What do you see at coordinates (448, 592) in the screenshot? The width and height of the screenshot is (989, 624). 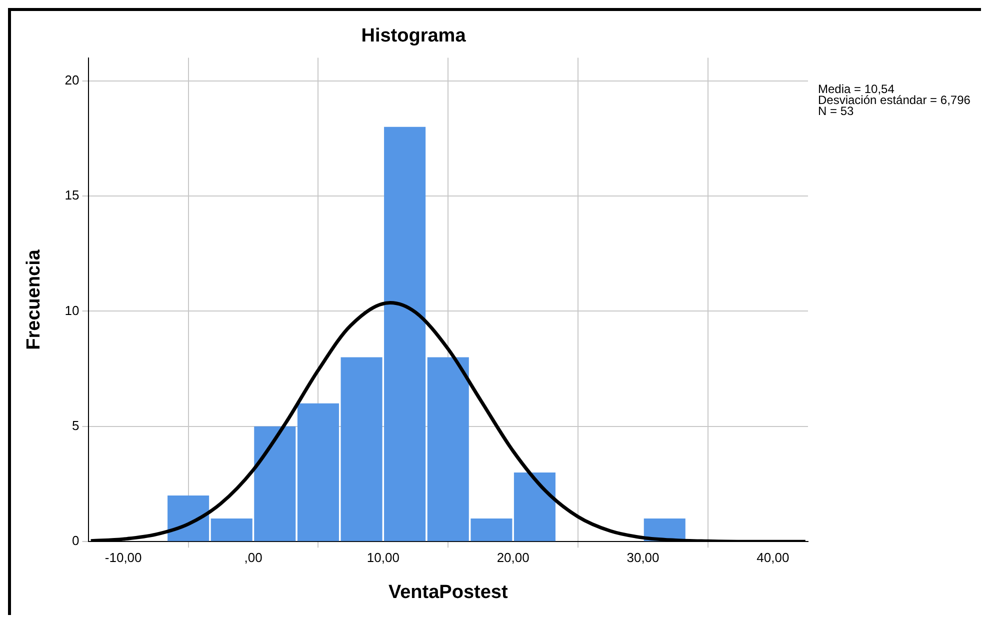 I see `x-axis-title: VentaPostest` at bounding box center [448, 592].